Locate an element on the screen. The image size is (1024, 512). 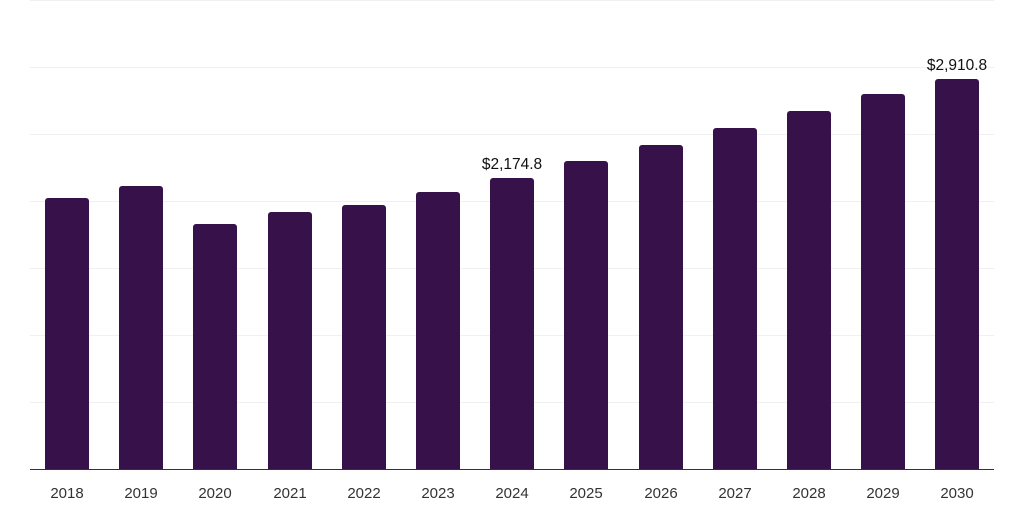
x-tick-label: 2027 is located at coordinates (735, 493).